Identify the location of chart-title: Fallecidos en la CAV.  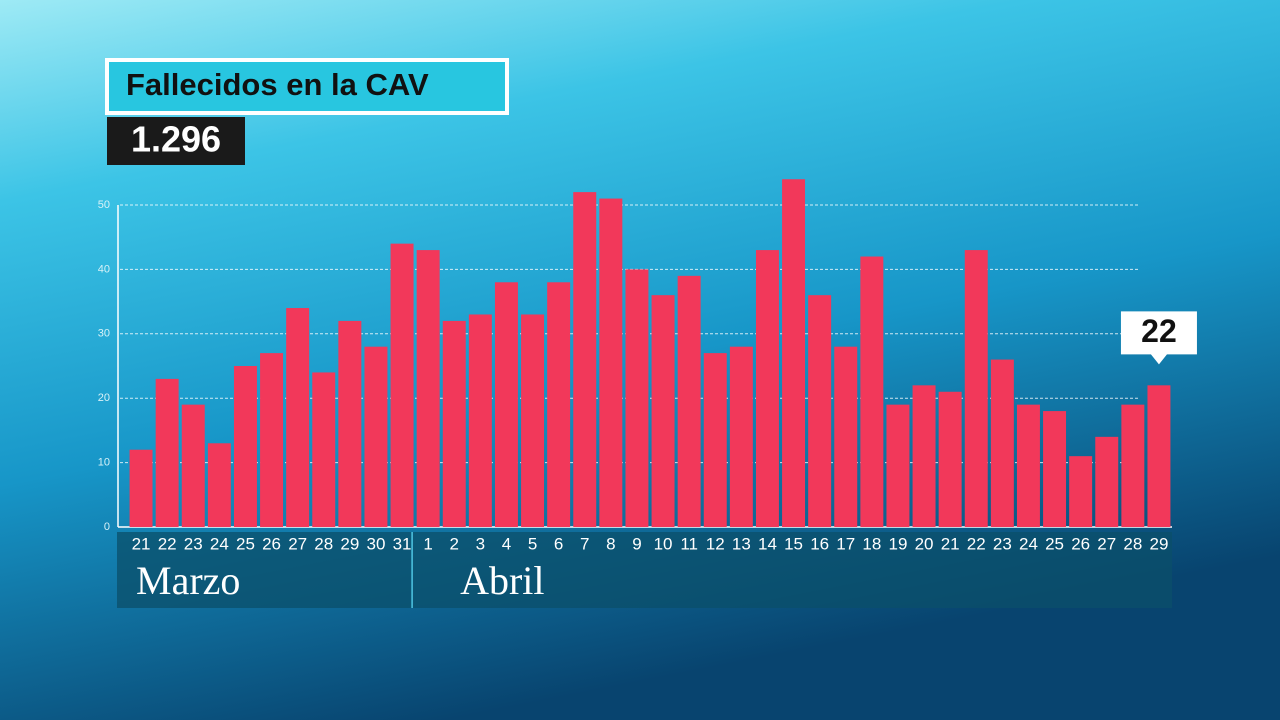
(277, 84).